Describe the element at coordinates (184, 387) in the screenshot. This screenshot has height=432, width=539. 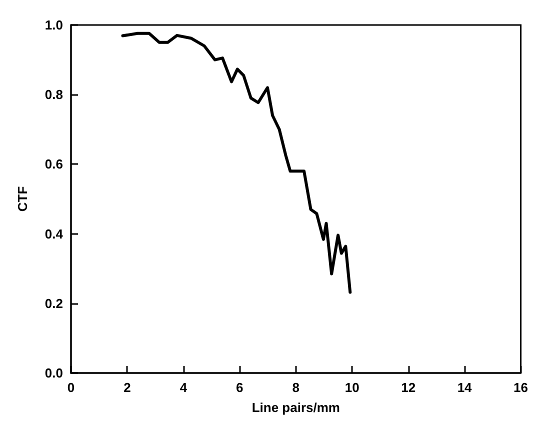
I see `x-tick-label: 4` at that location.